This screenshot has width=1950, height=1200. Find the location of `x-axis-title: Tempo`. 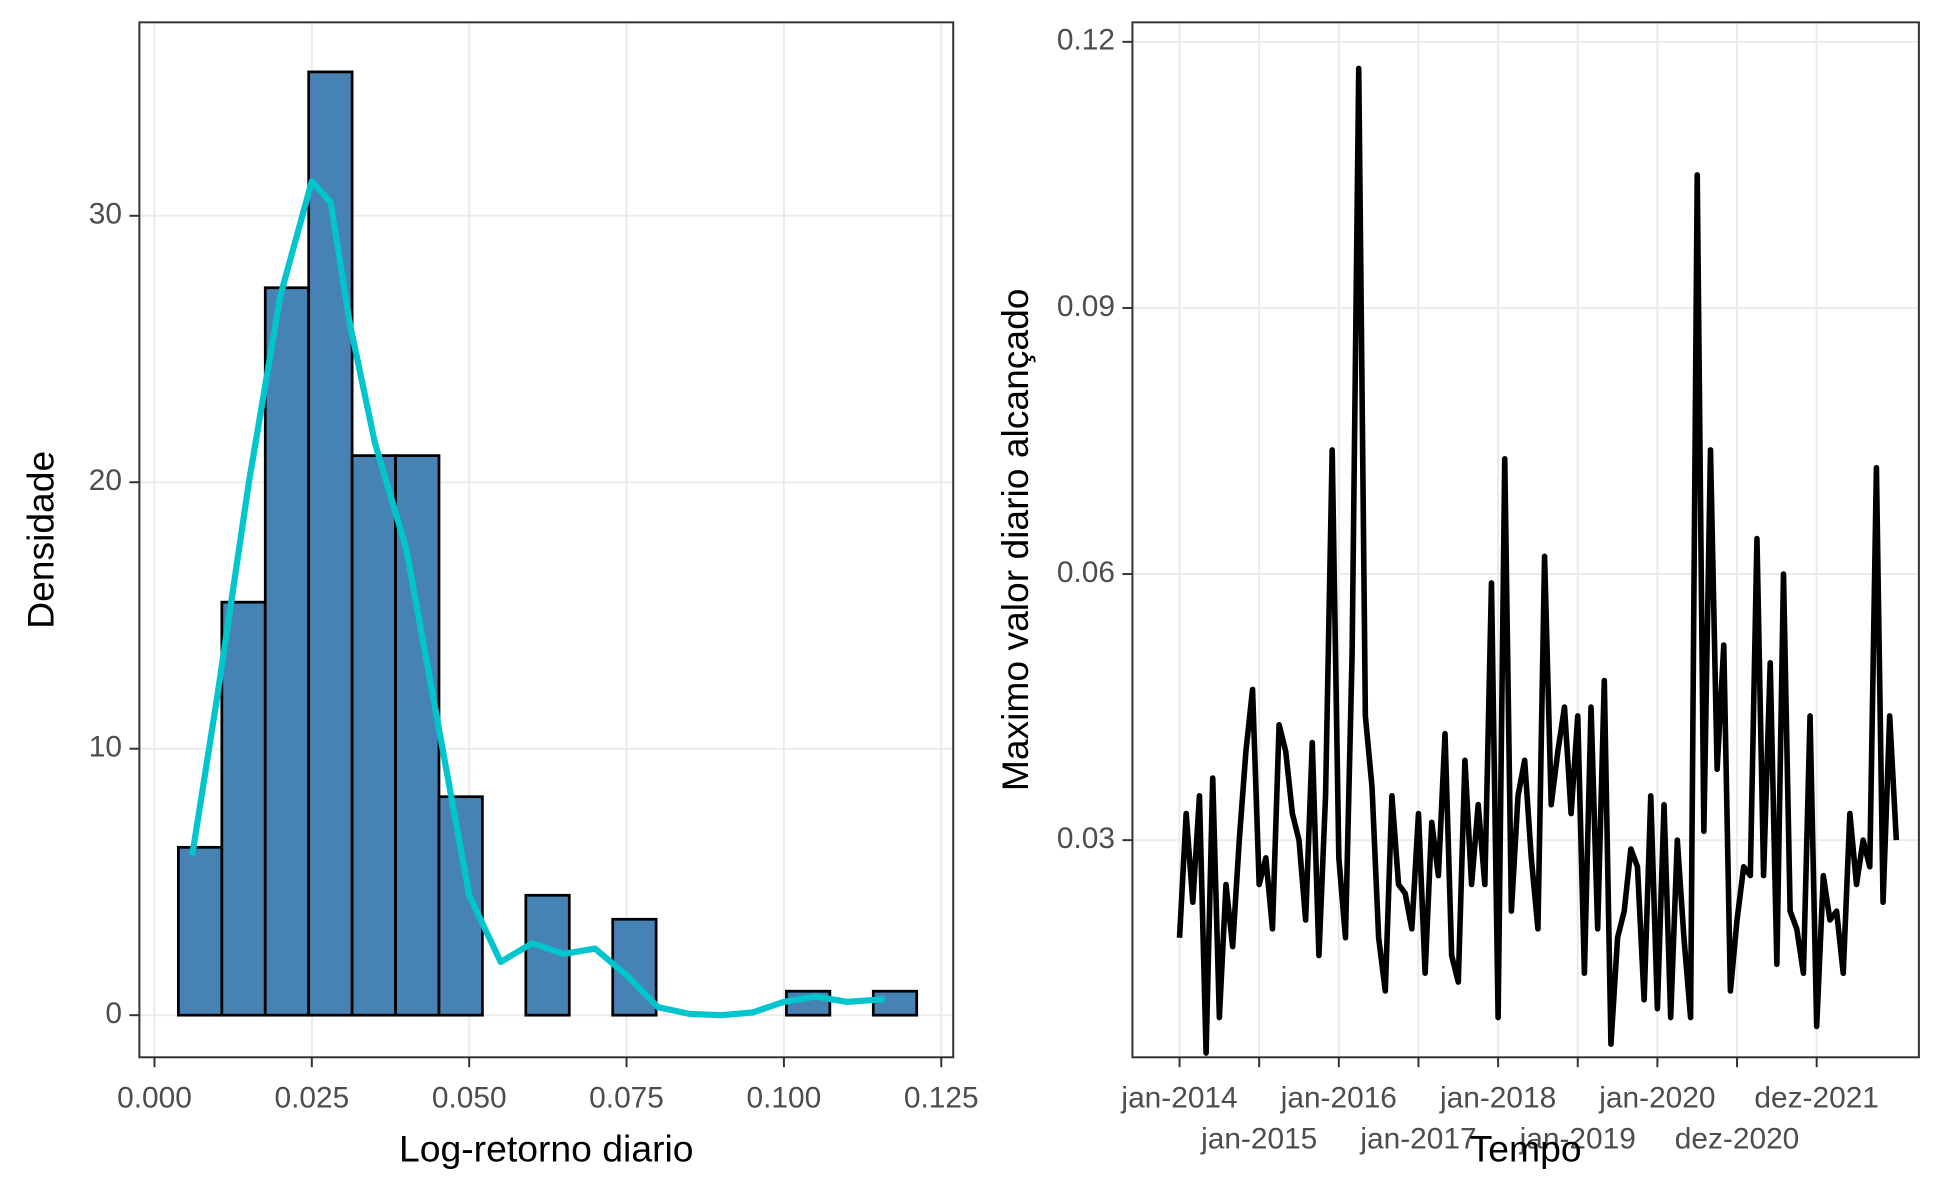

x-axis-title: Tempo is located at coordinates (1526, 1148).